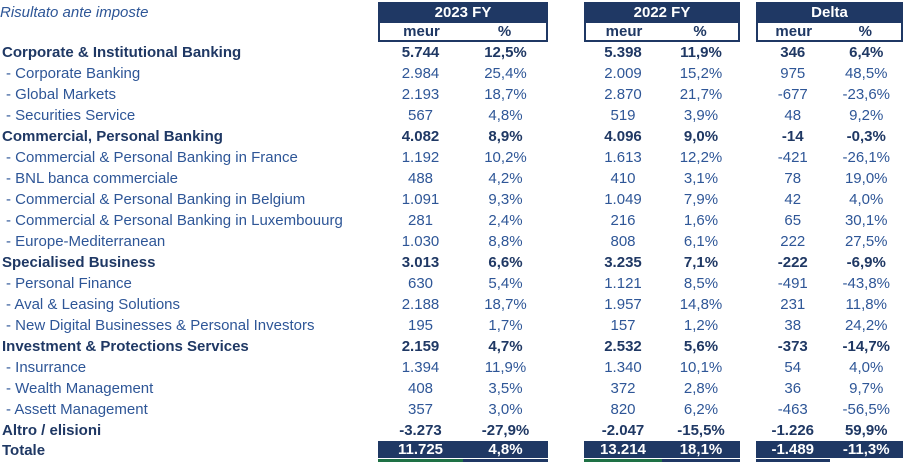 This screenshot has width=903, height=463. What do you see at coordinates (623, 220) in the screenshot?
I see `meur-value: 216` at bounding box center [623, 220].